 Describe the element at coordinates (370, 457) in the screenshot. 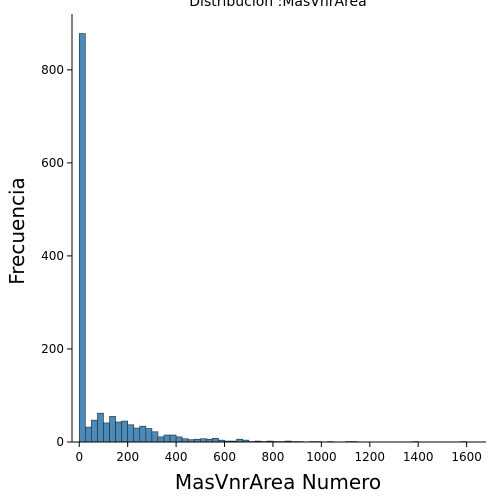

I see `x-tick-label: 1200` at that location.